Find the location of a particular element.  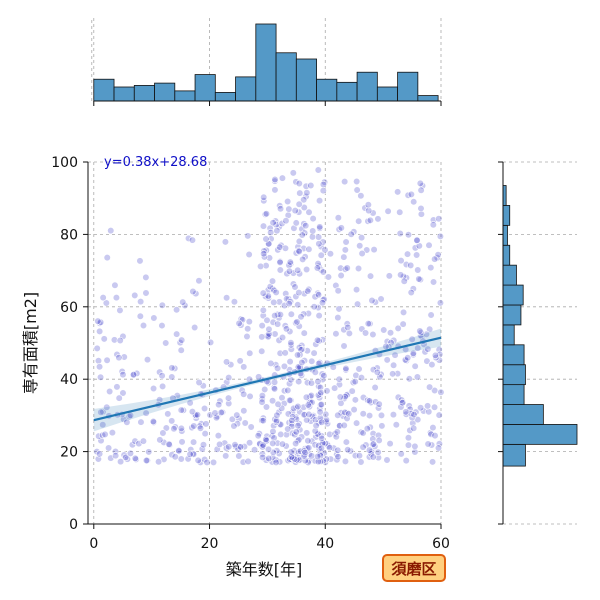

regression-line is located at coordinates (267, 379).